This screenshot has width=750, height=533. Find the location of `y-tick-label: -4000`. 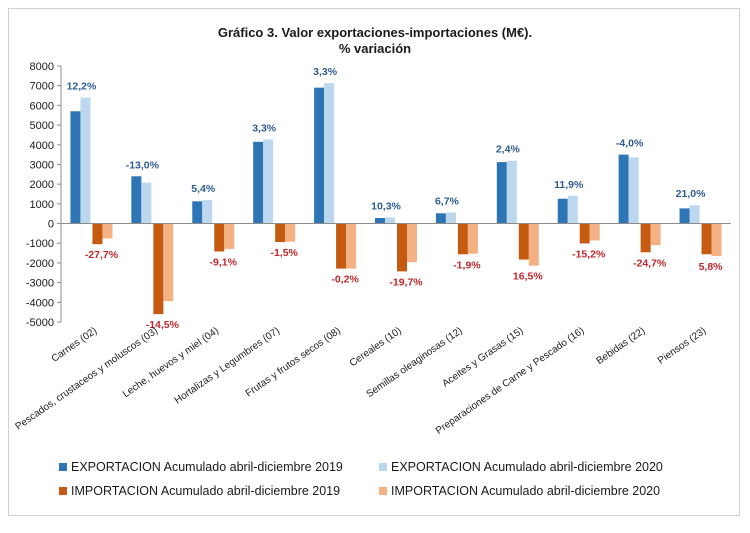

y-tick-label: -4000 is located at coordinates (40, 303).